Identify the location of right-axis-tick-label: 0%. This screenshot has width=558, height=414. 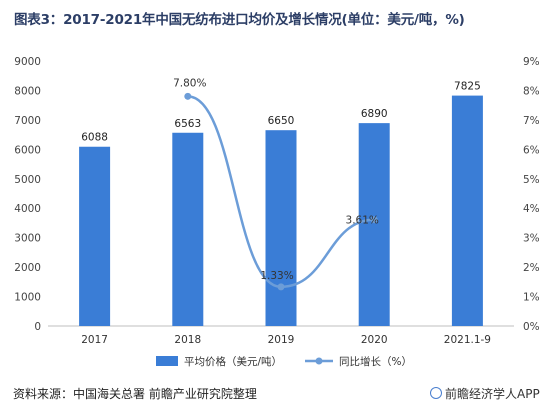
(531, 327).